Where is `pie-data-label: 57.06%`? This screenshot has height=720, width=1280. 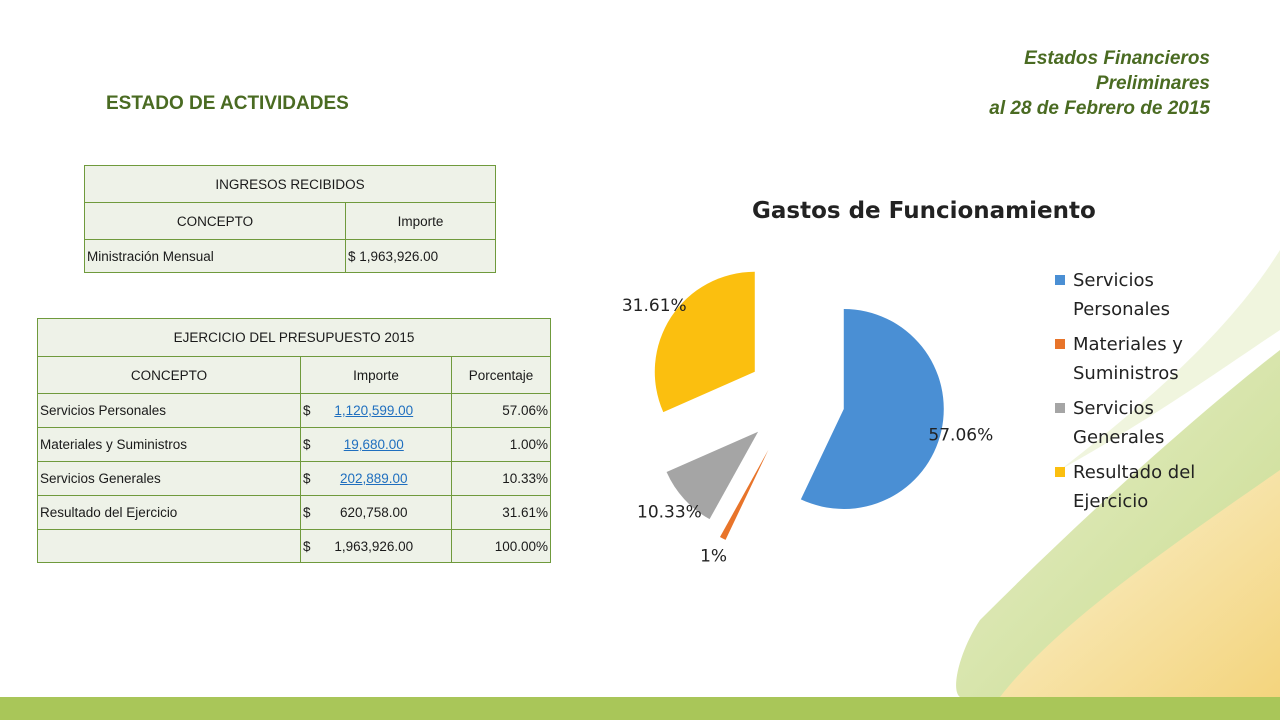 pie-data-label: 57.06% is located at coordinates (960, 435).